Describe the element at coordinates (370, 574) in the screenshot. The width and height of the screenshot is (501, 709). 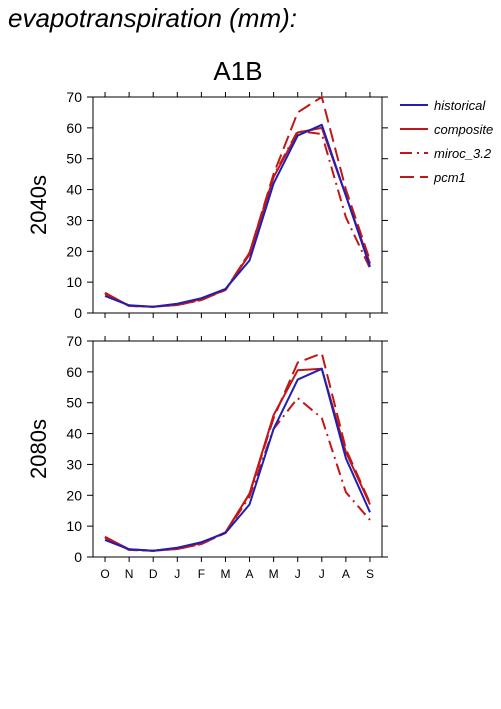
I see `x-tick-label: S` at that location.